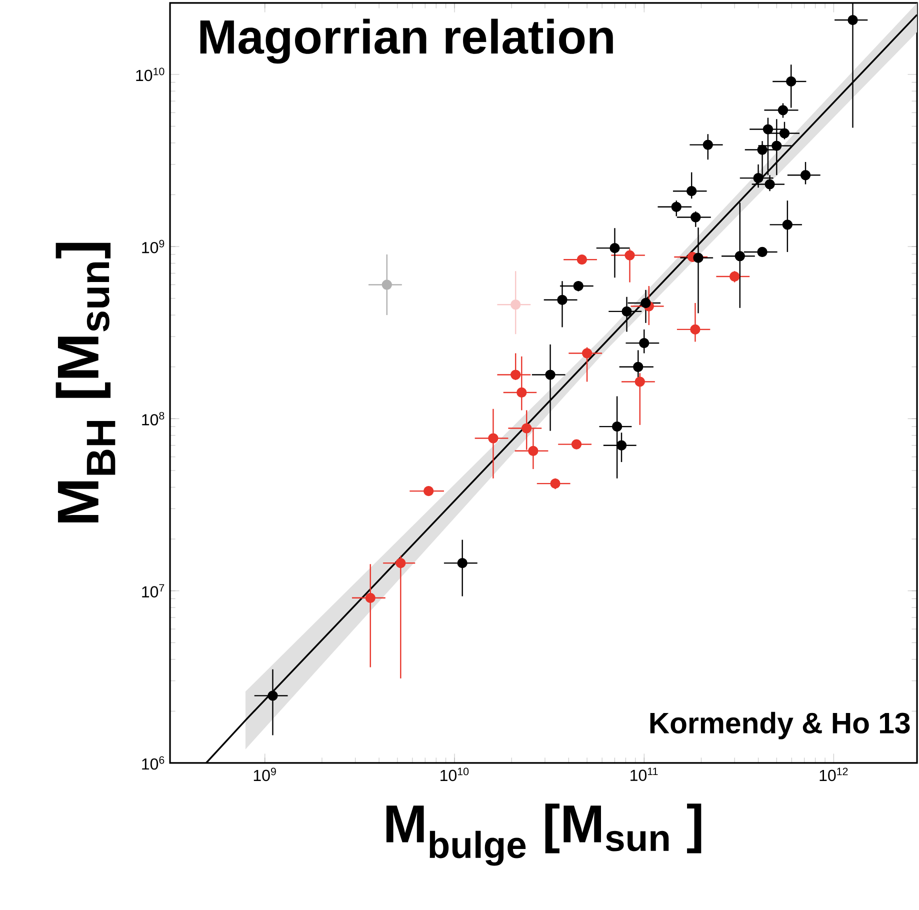 The width and height of the screenshot is (919, 910). Describe the element at coordinates (153, 419) in the screenshot. I see `y-tick-label: 10$^{8}$` at that location.